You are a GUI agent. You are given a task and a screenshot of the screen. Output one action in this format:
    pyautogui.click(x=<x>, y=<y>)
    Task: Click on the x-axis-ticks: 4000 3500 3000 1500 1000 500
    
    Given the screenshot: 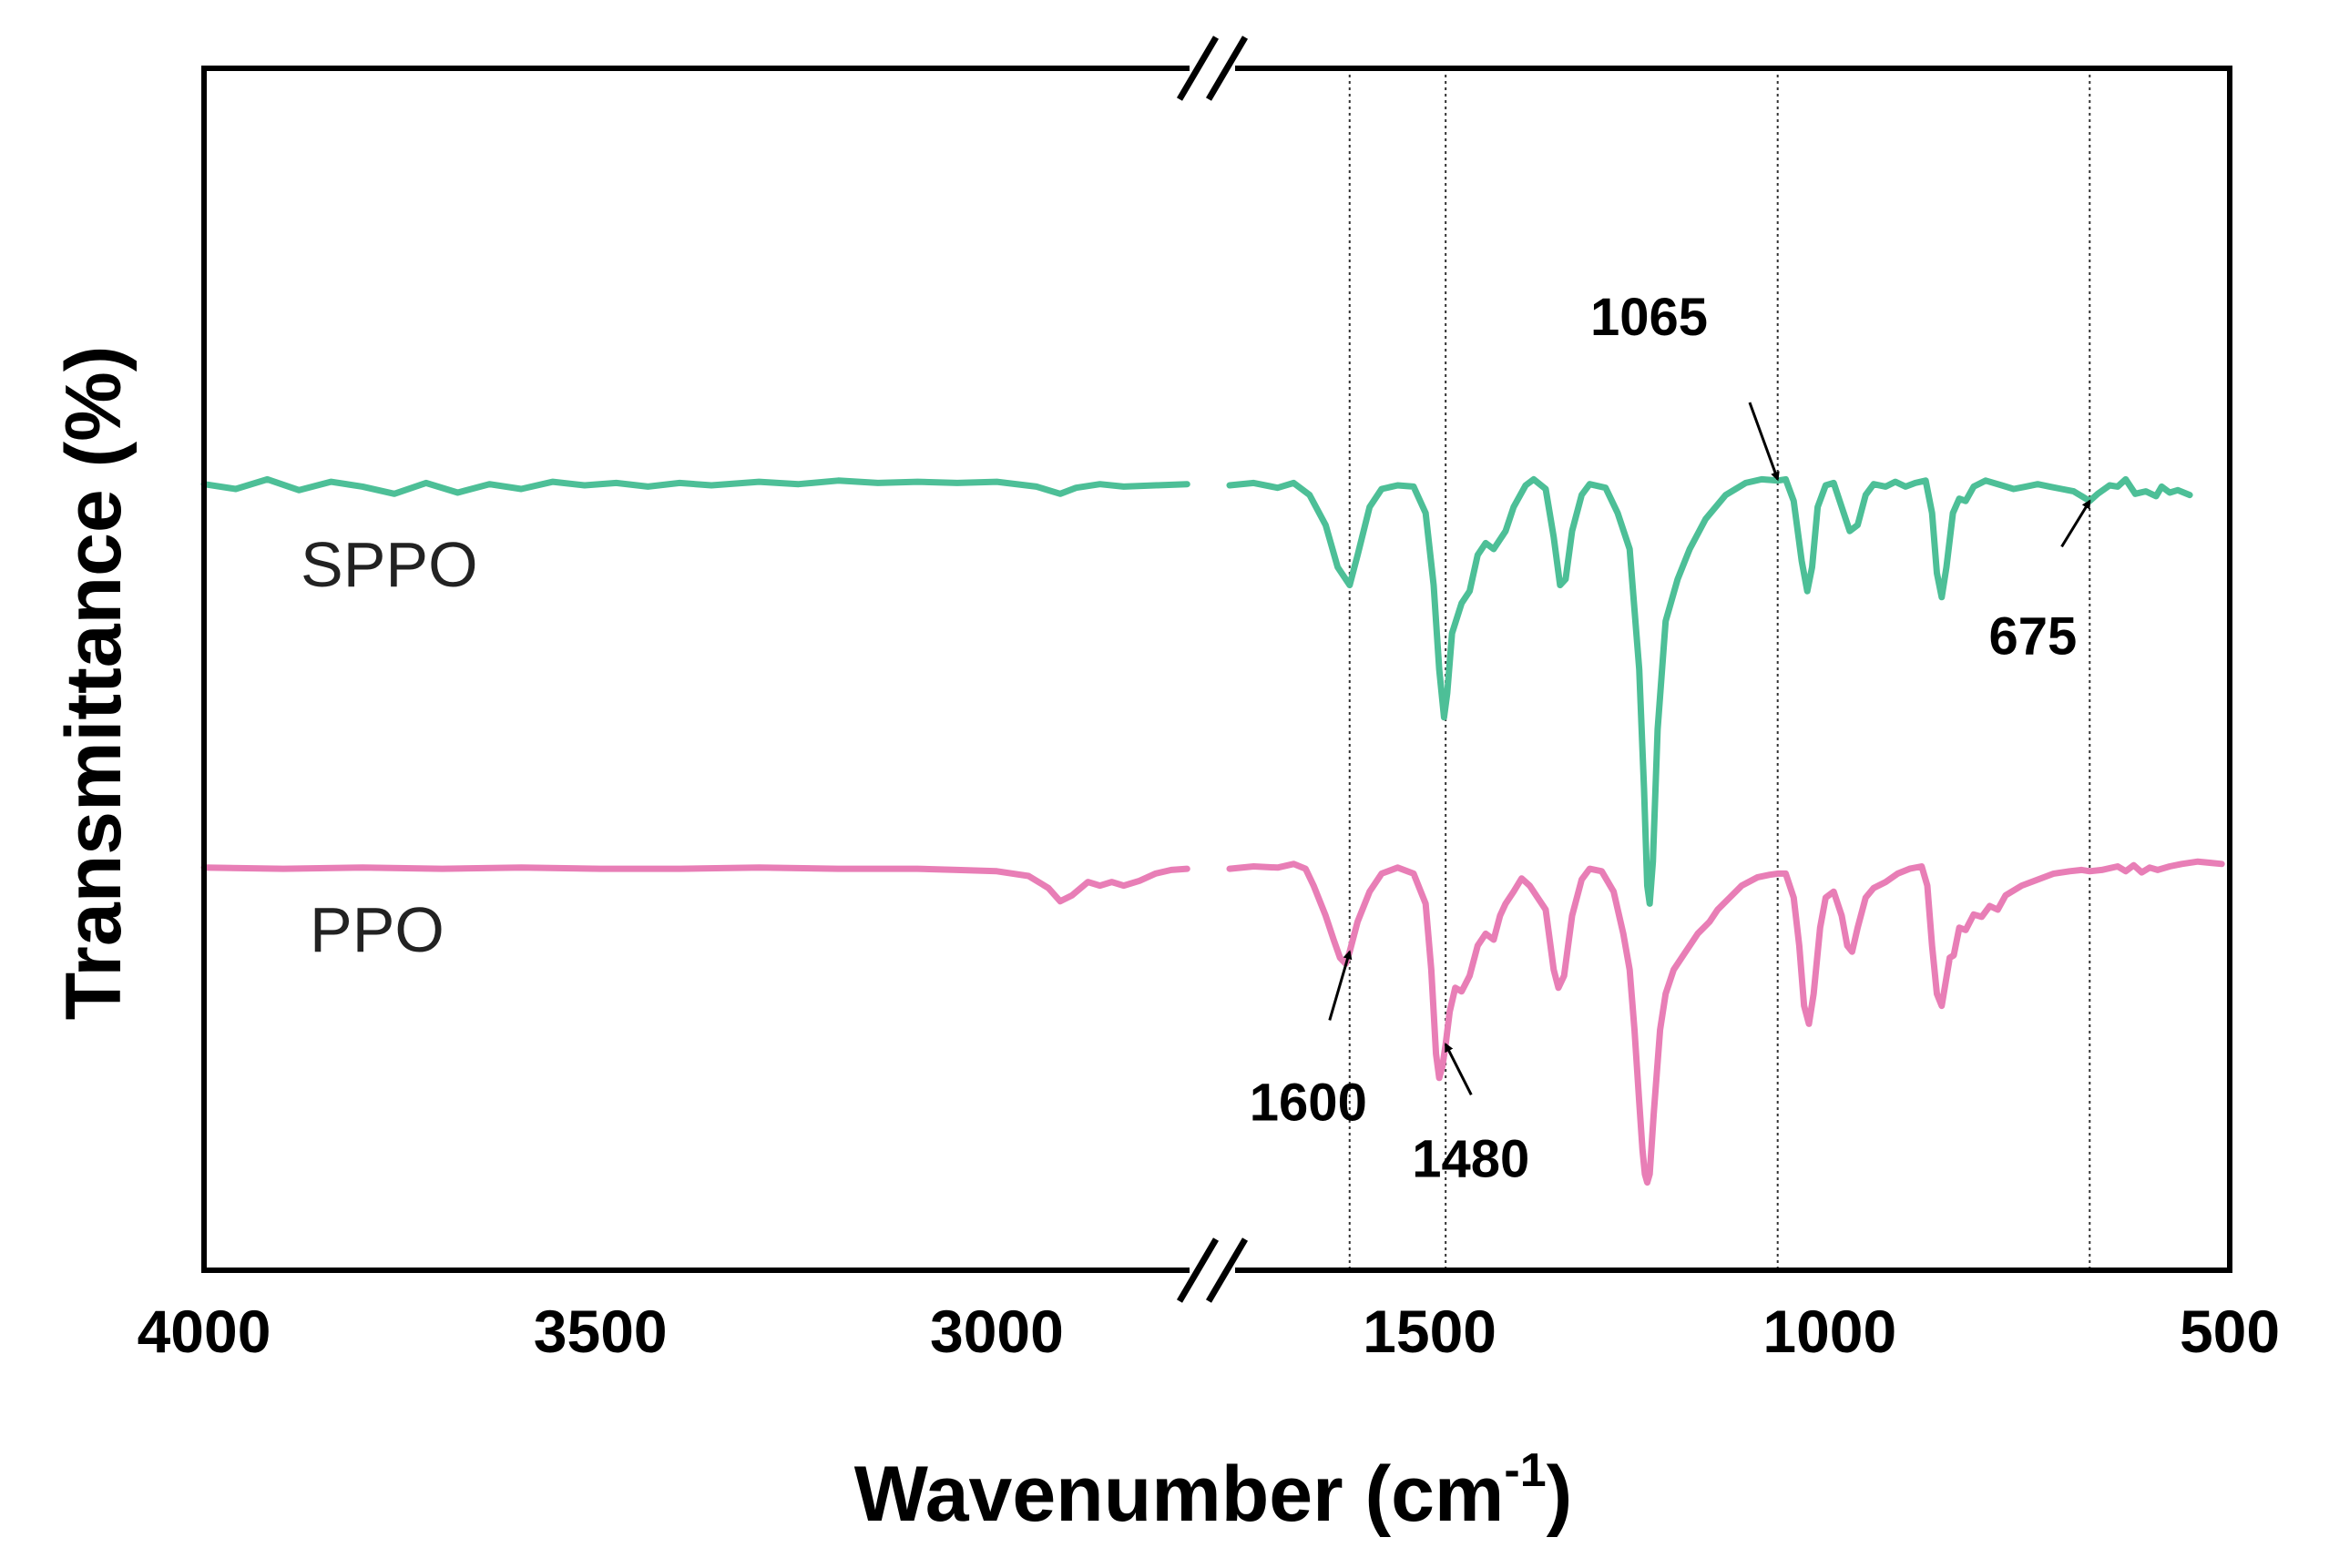 What is the action you would take?
    pyautogui.click(x=1209, y=1331)
    